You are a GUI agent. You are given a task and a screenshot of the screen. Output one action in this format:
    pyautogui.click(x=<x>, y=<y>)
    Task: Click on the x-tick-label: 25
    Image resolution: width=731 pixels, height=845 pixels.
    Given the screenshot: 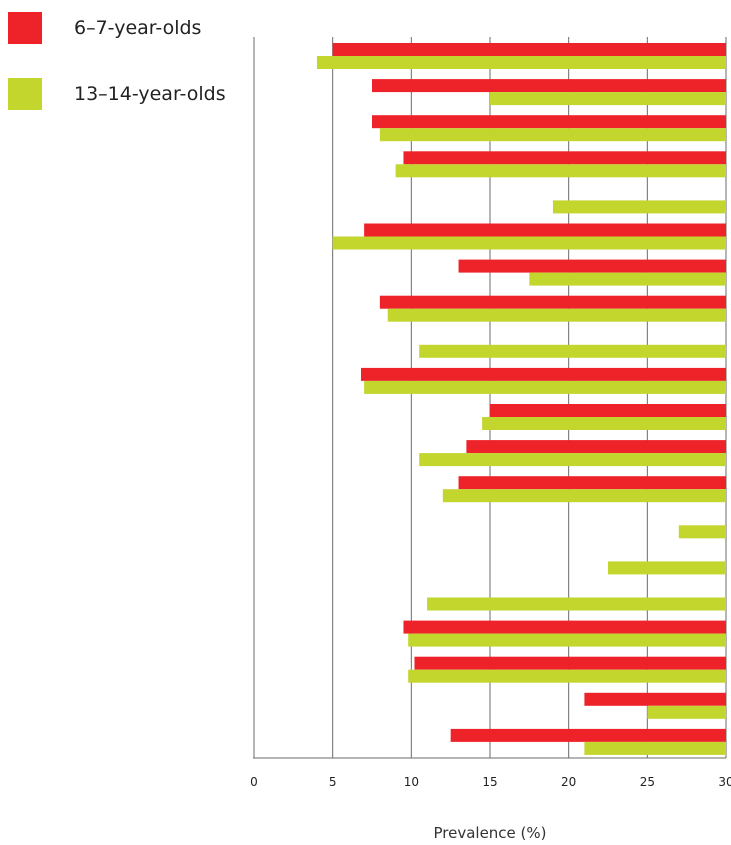 What is the action you would take?
    pyautogui.click(x=647, y=782)
    